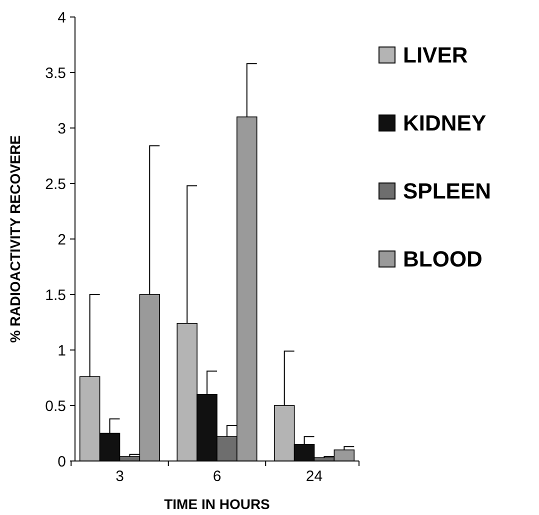 The height and width of the screenshot is (515, 539). I want to click on y-tick-label: 1.5, so click(55, 295).